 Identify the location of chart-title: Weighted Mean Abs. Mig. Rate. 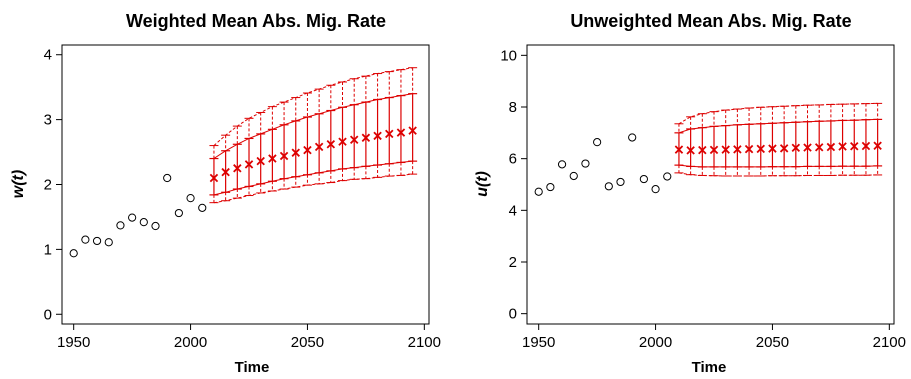
(256, 21).